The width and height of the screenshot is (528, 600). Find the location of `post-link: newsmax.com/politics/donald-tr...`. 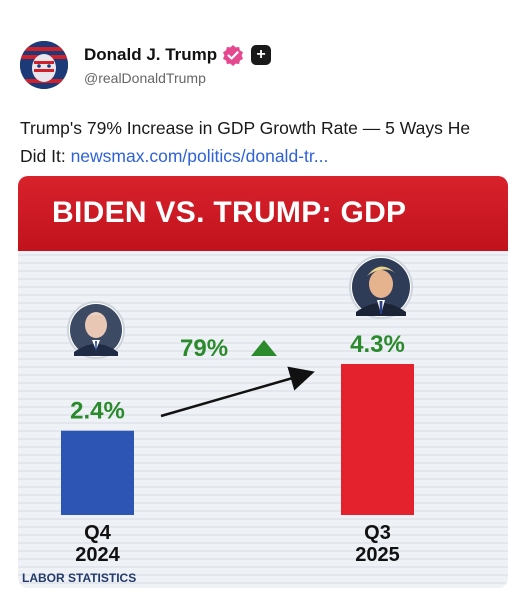

post-link: newsmax.com/politics/donald-tr... is located at coordinates (199, 156).